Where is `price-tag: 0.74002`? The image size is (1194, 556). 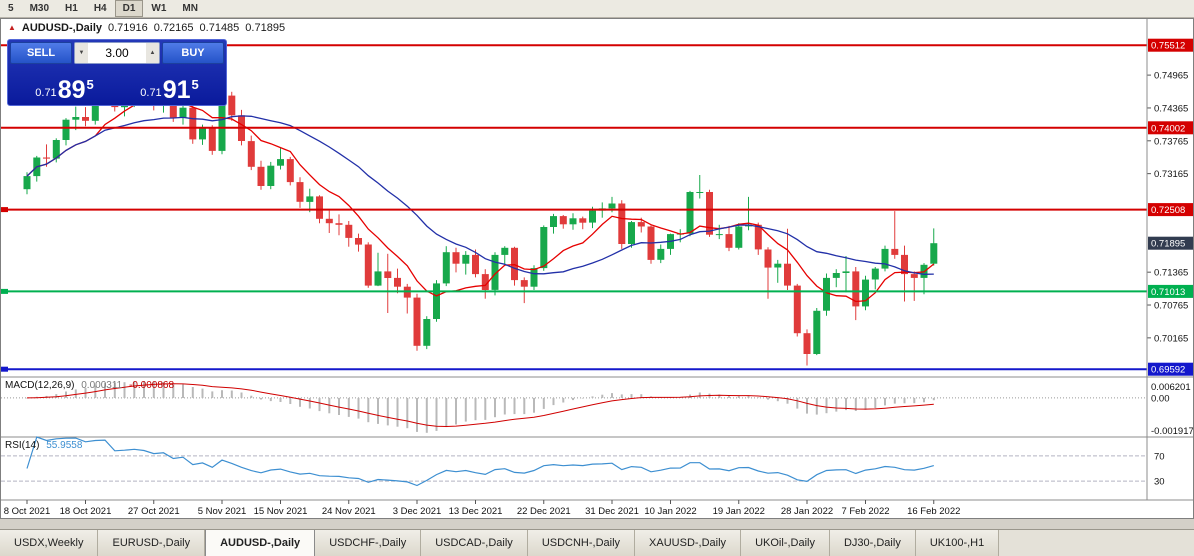
price-tag: 0.74002 is located at coordinates (1170, 128).